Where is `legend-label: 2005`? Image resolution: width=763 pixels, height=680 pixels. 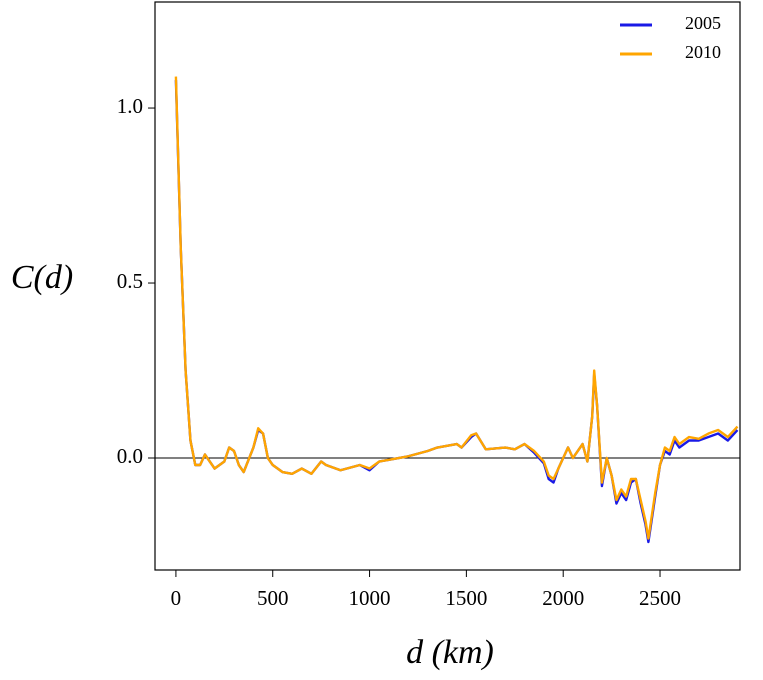 legend-label: 2005 is located at coordinates (703, 23).